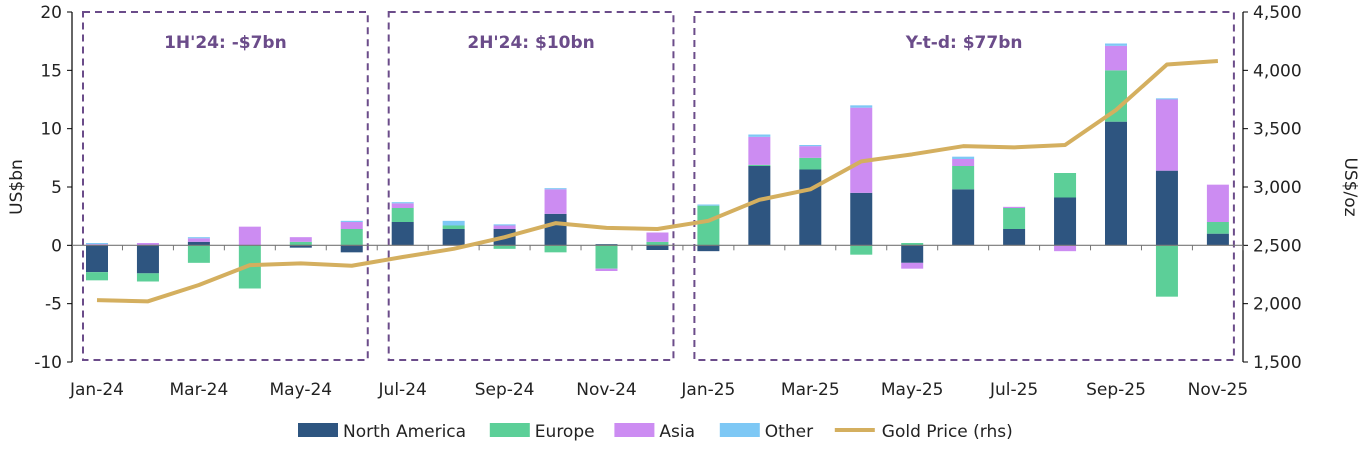  I want to click on y-tick-label: 15, so click(51, 71).